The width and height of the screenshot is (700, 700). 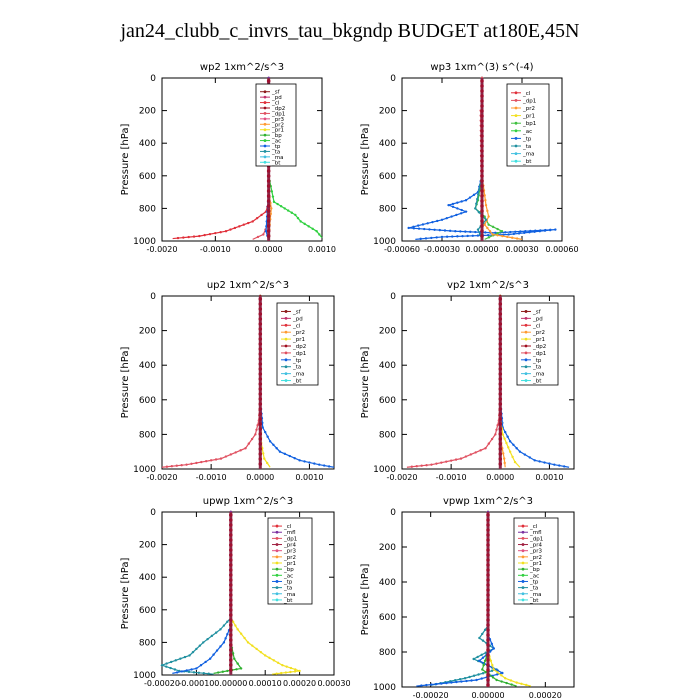 I want to click on x-tick-label: -0.00030, so click(x=442, y=249).